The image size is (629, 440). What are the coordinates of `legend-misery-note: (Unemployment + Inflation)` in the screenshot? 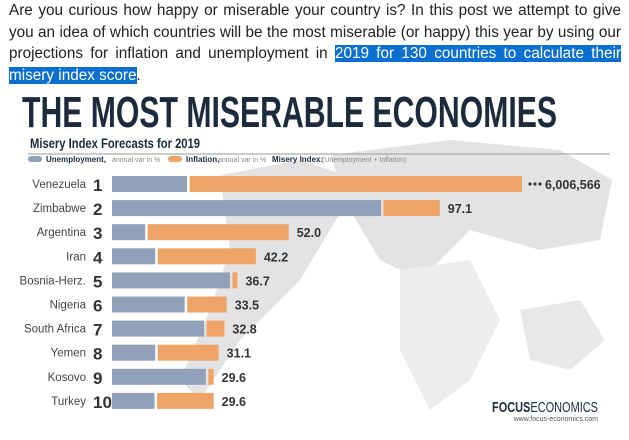 It's located at (364, 160).